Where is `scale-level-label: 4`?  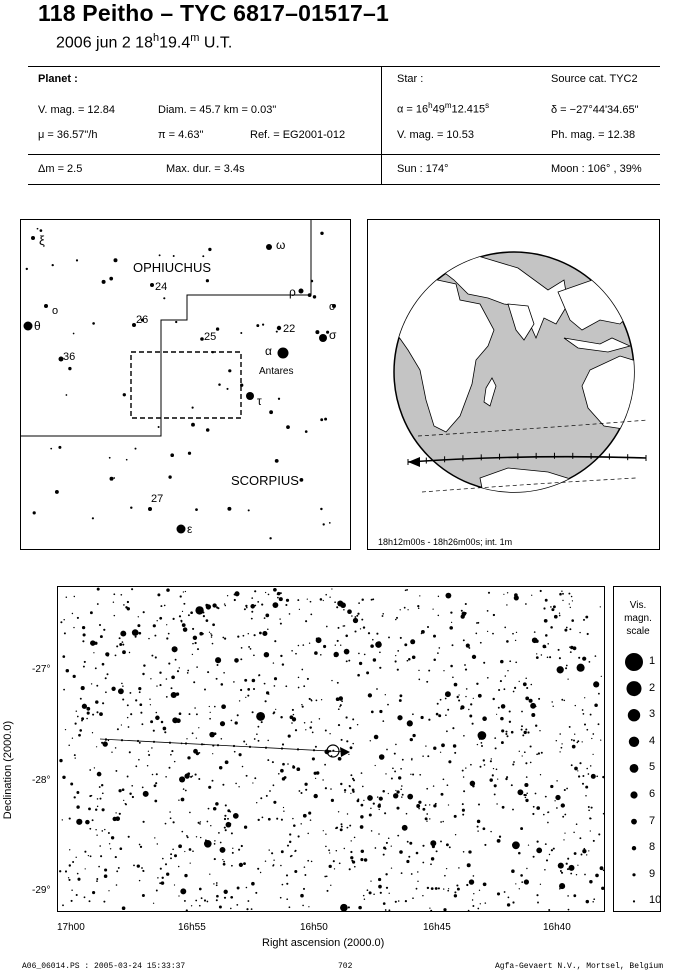
scale-level-label: 4 is located at coordinates (652, 740).